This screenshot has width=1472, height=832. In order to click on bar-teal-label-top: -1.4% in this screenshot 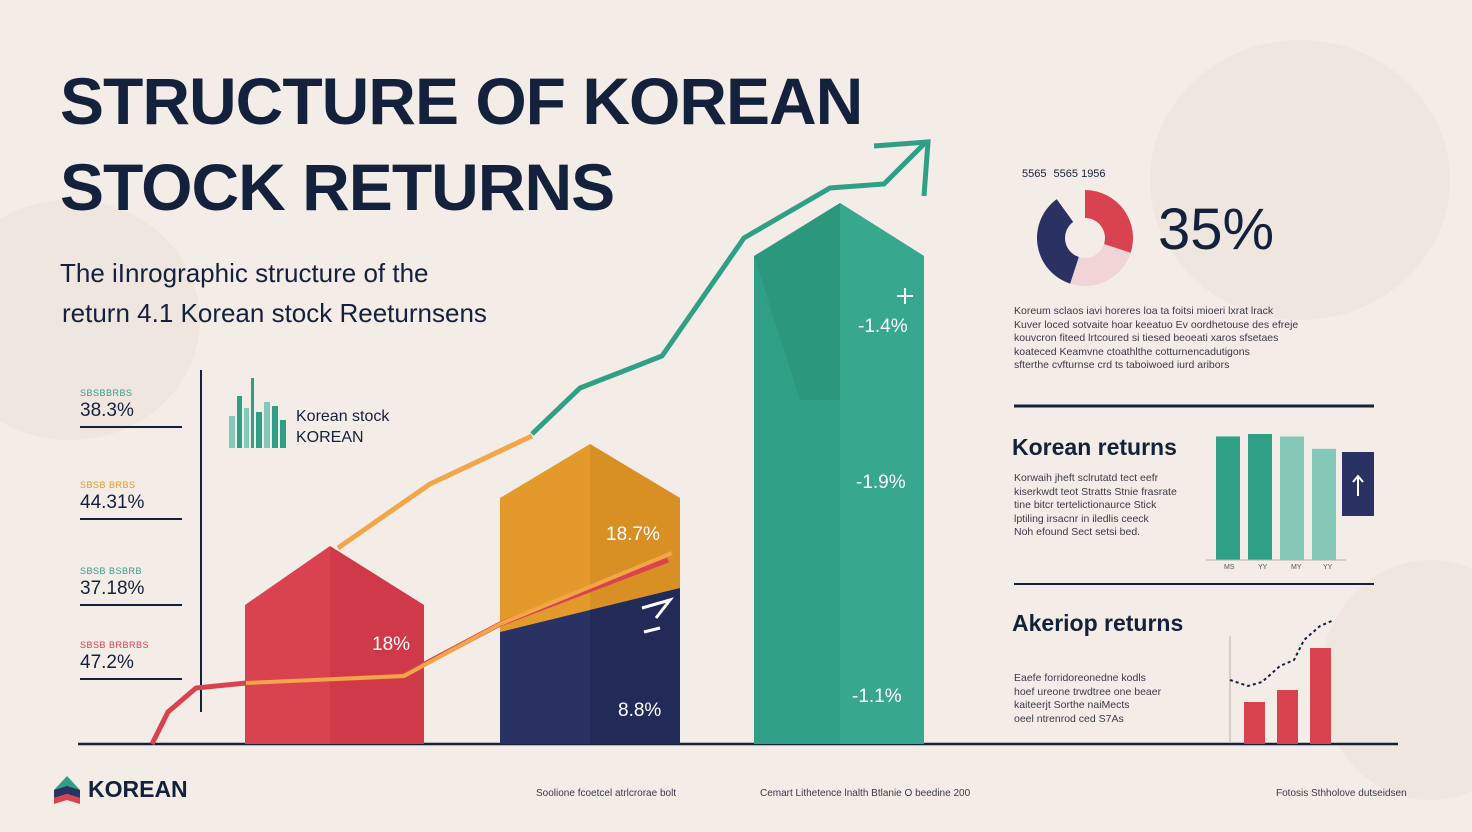, I will do `click(883, 326)`.